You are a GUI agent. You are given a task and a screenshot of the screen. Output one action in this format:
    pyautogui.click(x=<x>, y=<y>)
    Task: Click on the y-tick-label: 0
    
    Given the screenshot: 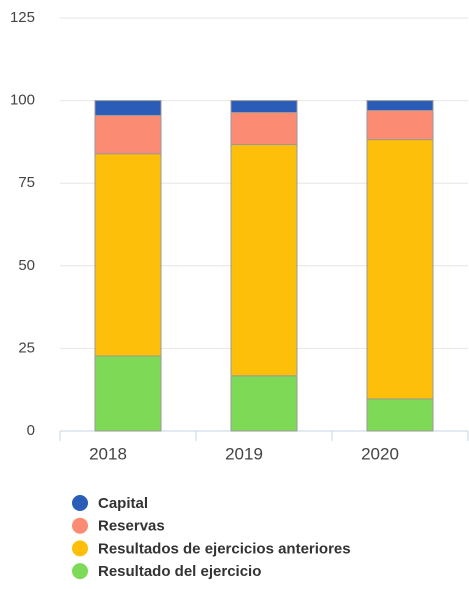 What is the action you would take?
    pyautogui.click(x=31, y=430)
    